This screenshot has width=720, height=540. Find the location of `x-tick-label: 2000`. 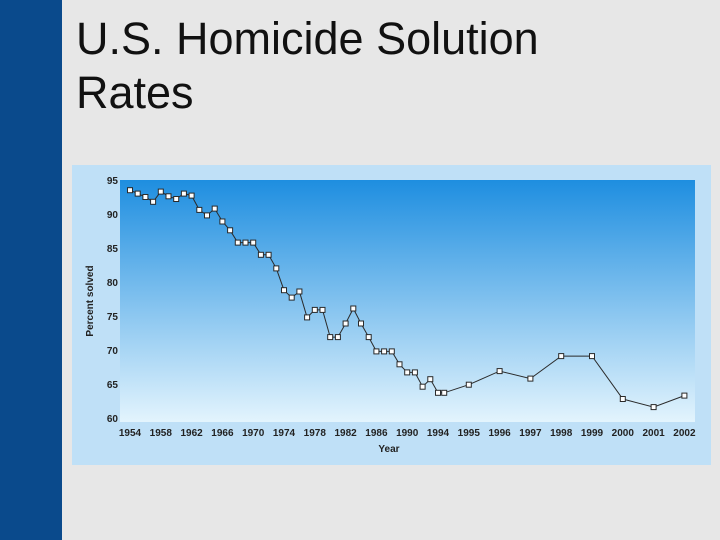

x-tick-label: 2000 is located at coordinates (623, 433).